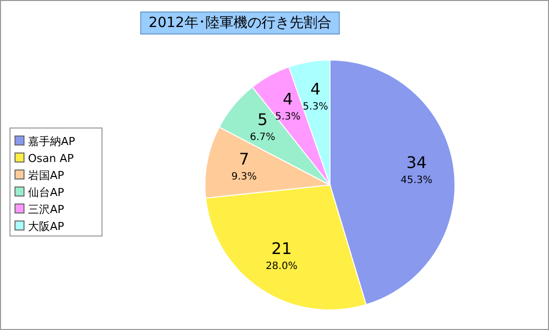 The height and width of the screenshot is (330, 549). I want to click on legend-label: 大阪AP, so click(46, 226).